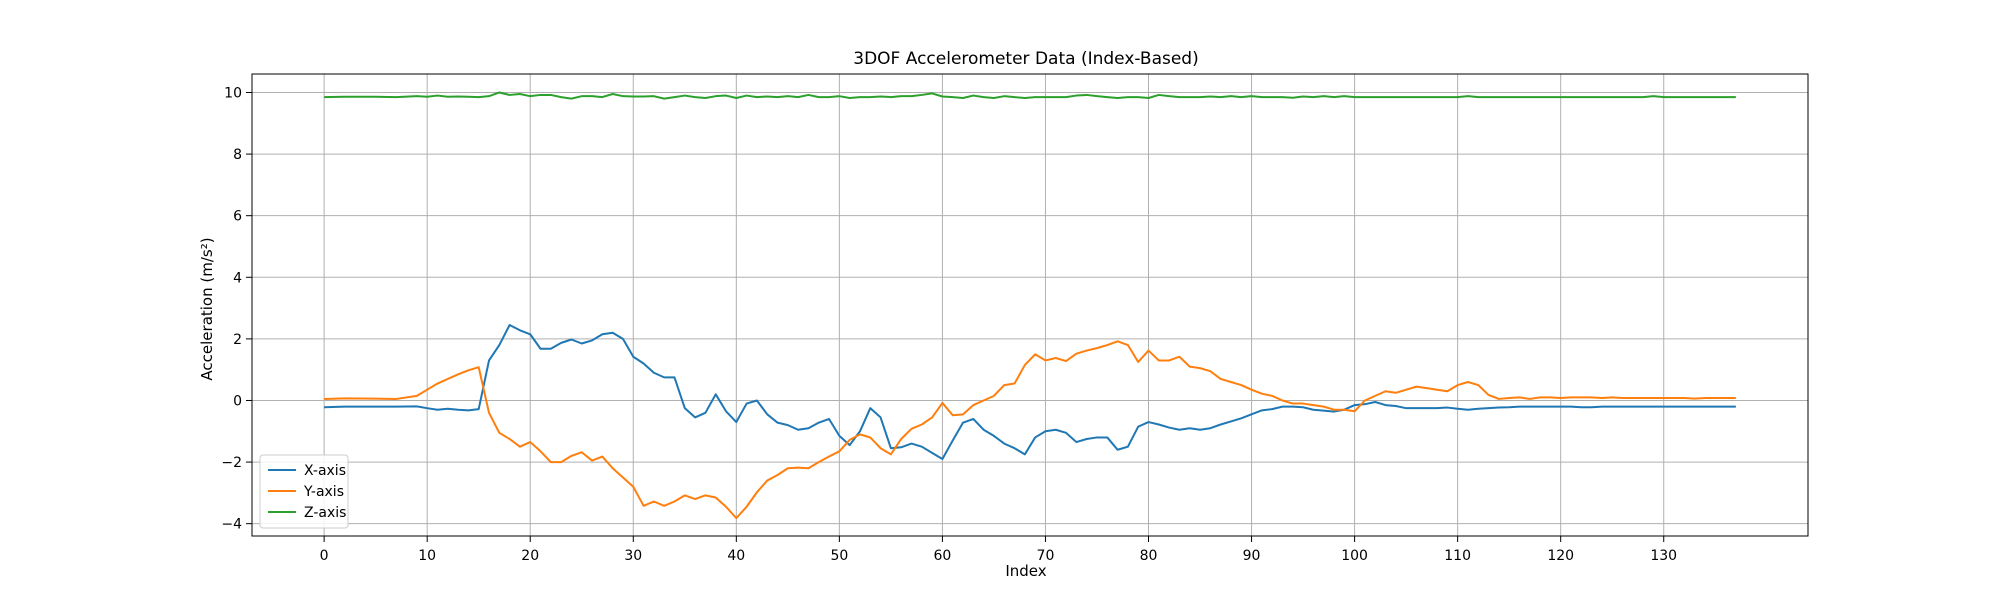 The height and width of the screenshot is (600, 2000). Describe the element at coordinates (633, 556) in the screenshot. I see `x-tick-label: 30` at that location.